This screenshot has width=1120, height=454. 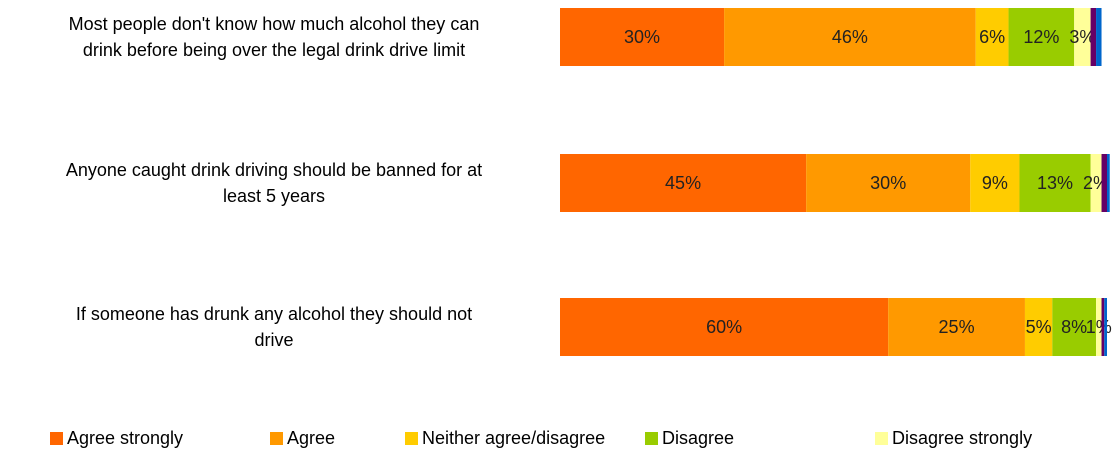 What do you see at coordinates (125, 438) in the screenshot?
I see `legend-label: Agree strongly` at bounding box center [125, 438].